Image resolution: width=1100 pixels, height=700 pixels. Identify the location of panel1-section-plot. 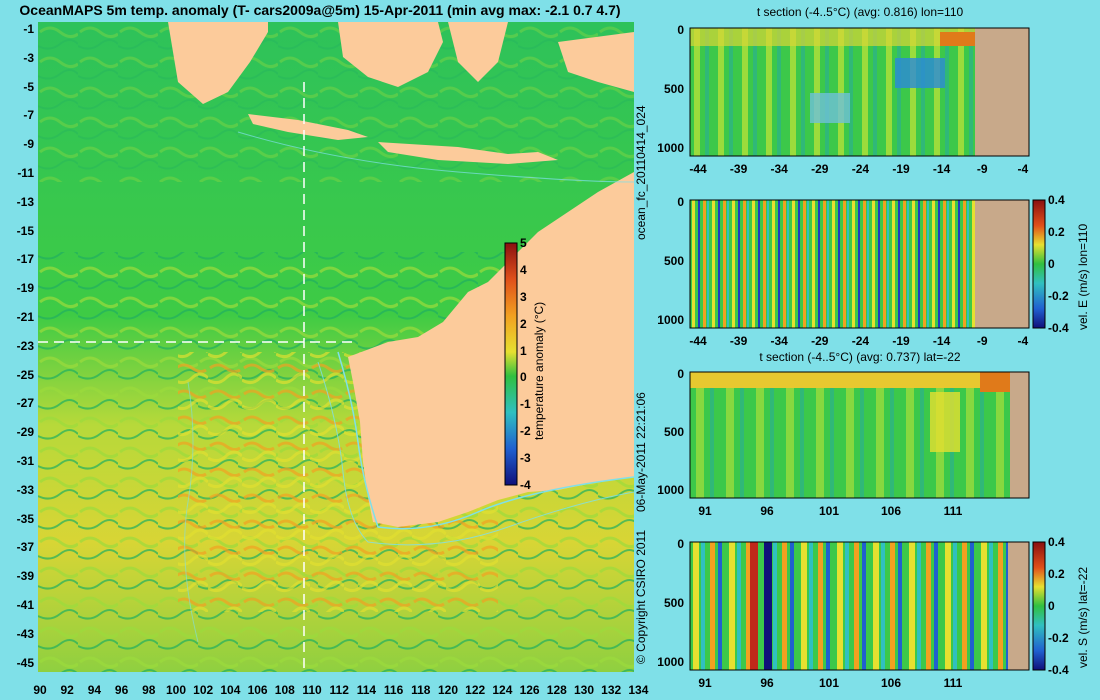
(859, 92).